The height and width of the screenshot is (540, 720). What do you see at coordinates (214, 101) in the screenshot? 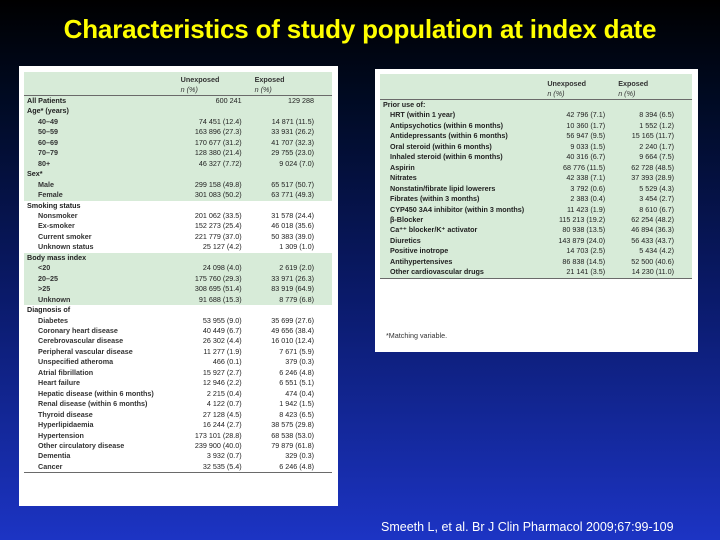
I see `unexposed-value: 600 241` at bounding box center [214, 101].